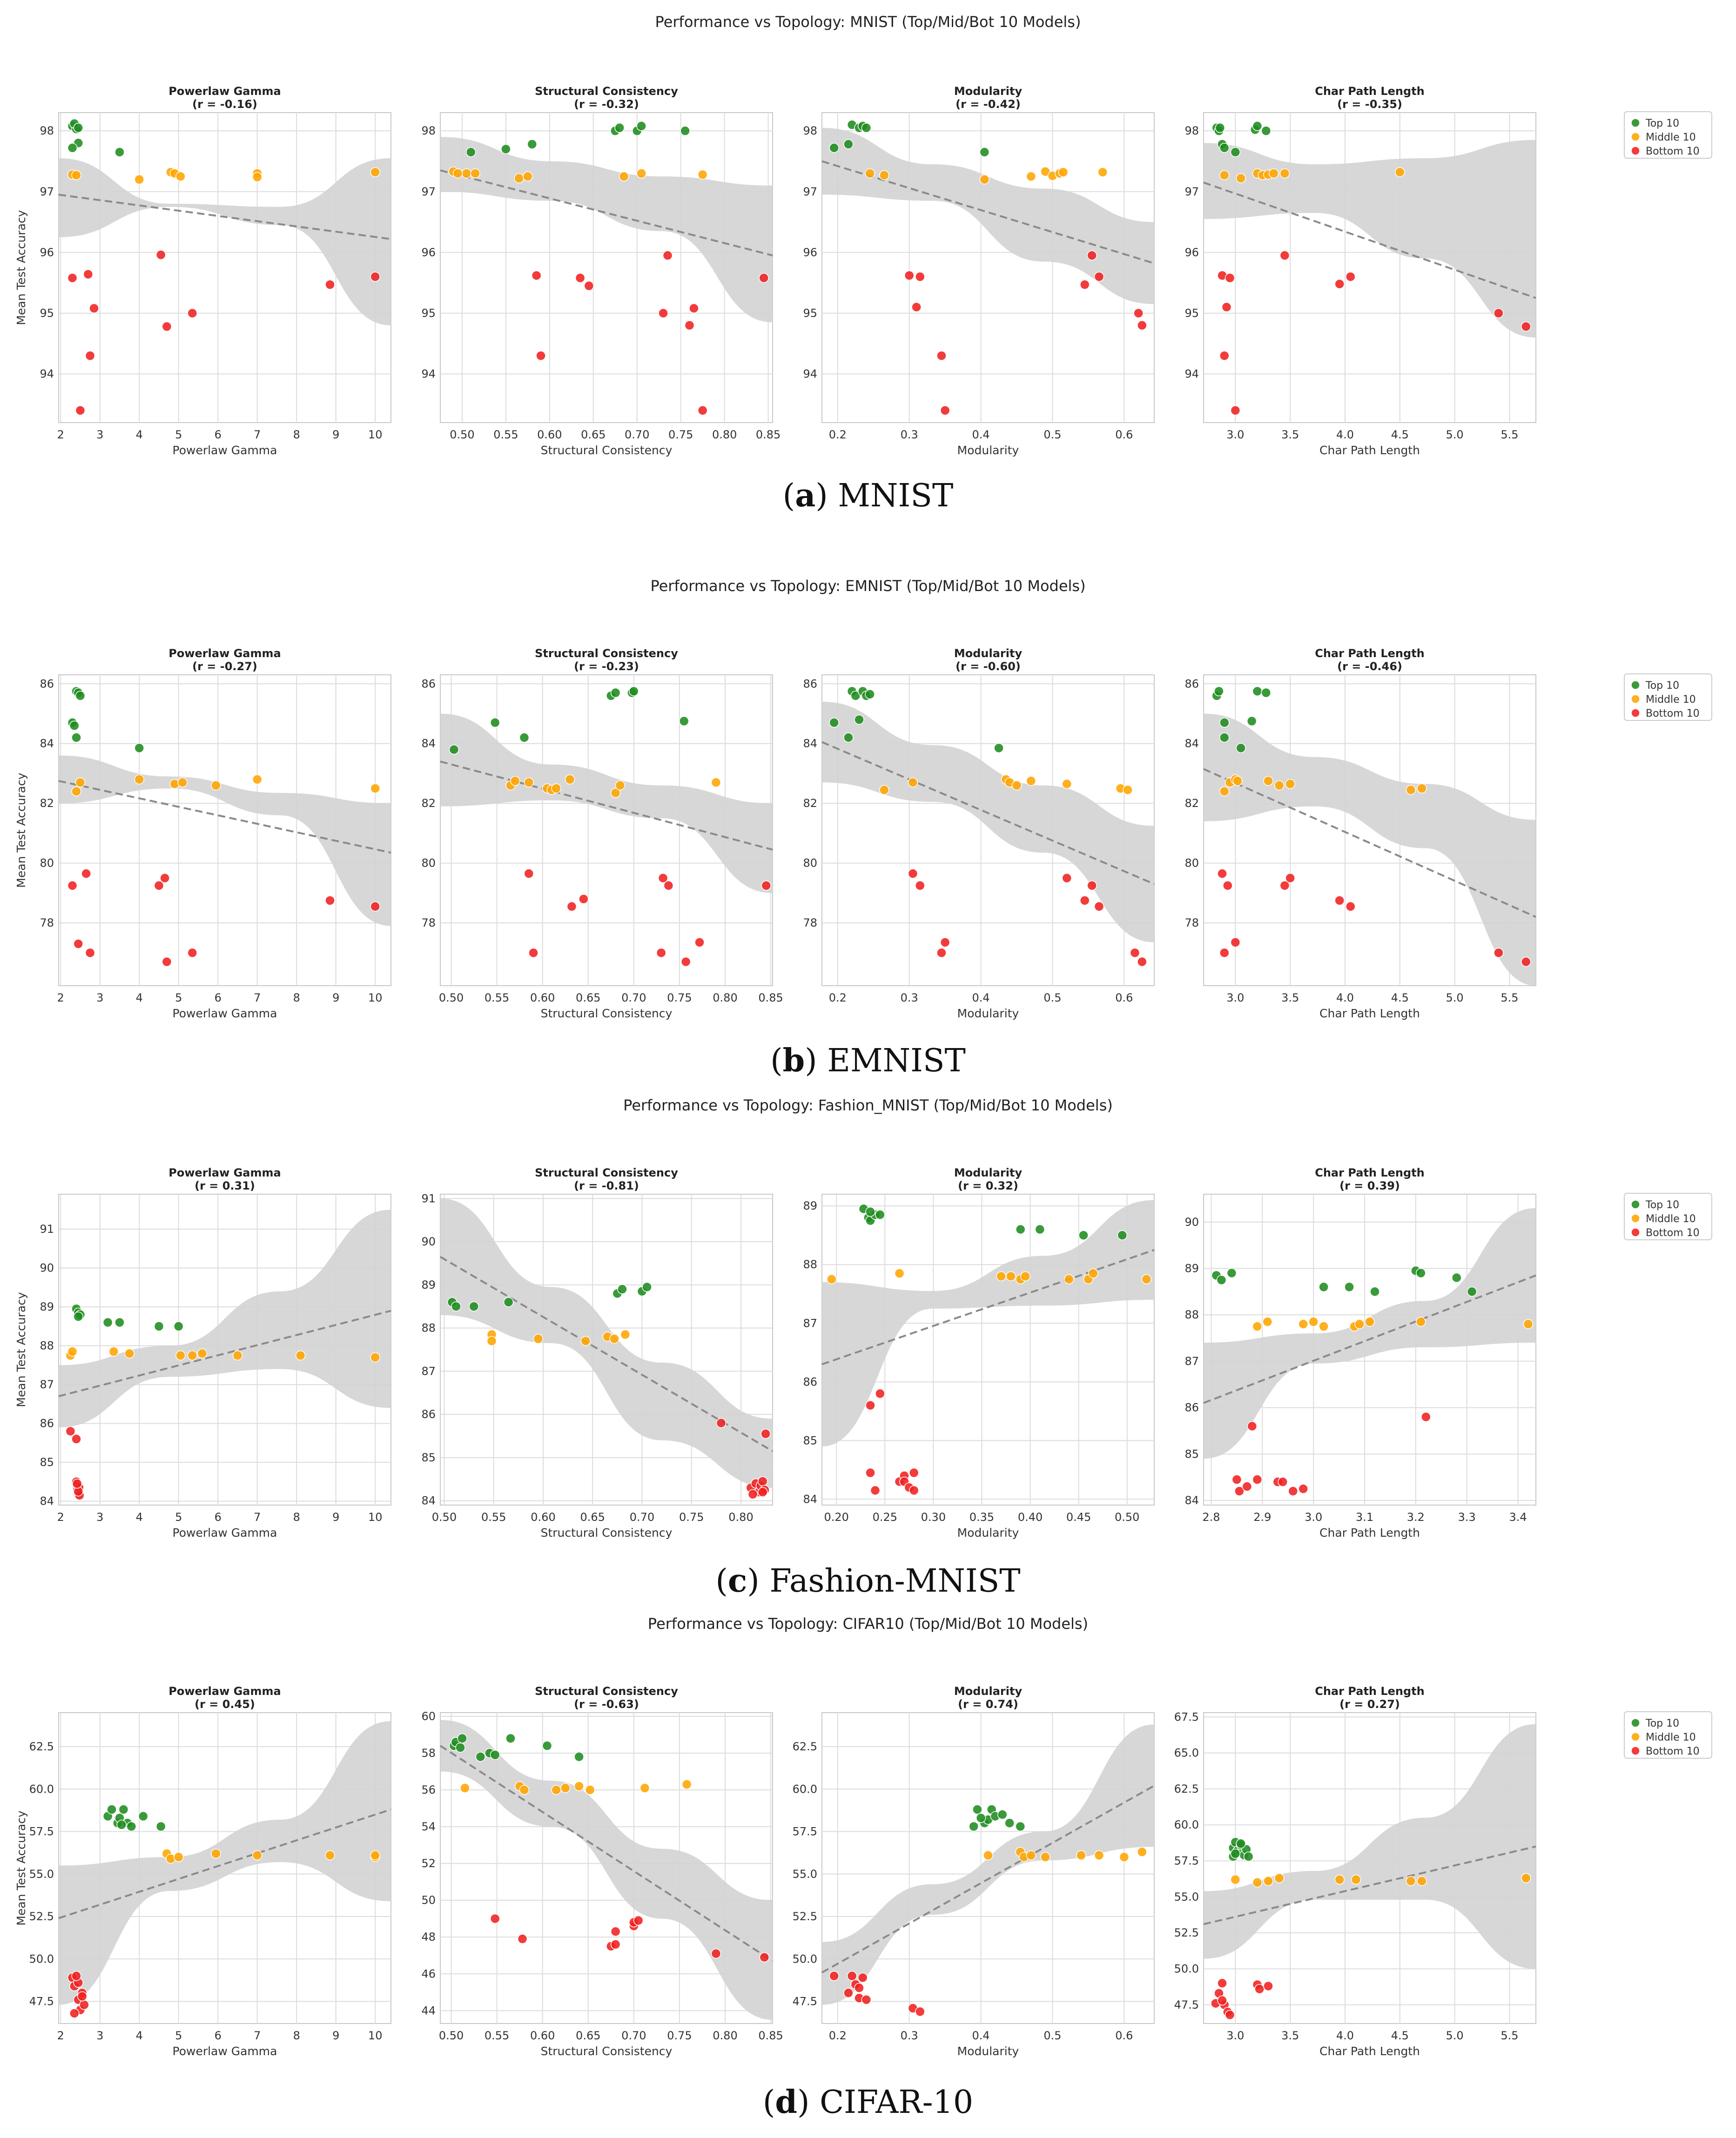 This screenshot has height=2138, width=1736. What do you see at coordinates (1235, 997) in the screenshot?
I see `x-tick-label: 3.0` at bounding box center [1235, 997].